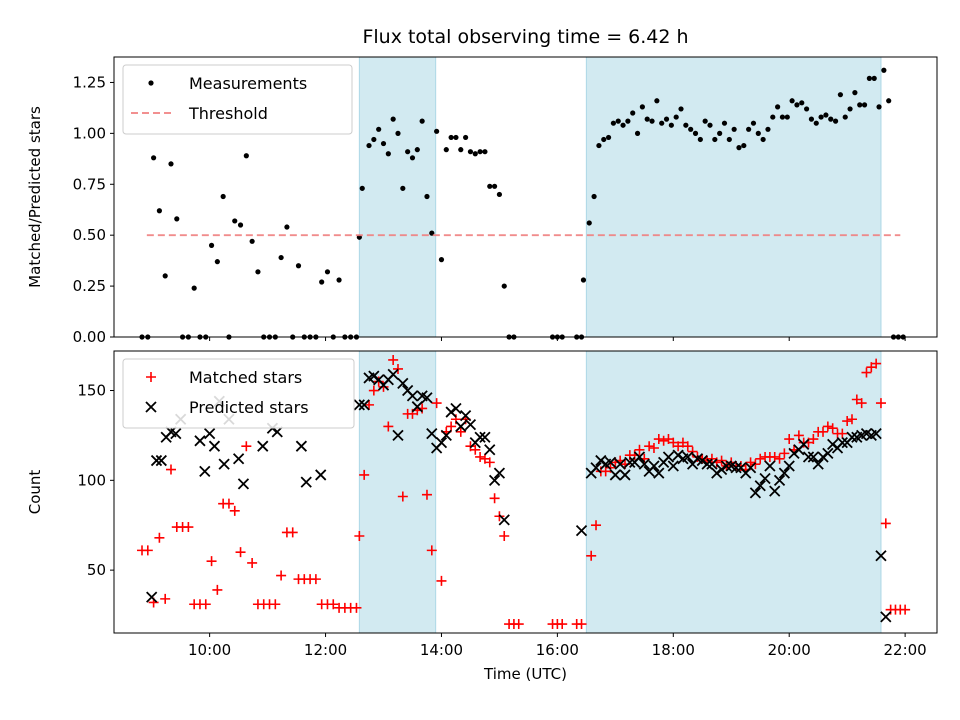  Describe the element at coordinates (525, 37) in the screenshot. I see `chart-title: Flux total observing time = 6.42 h` at that location.